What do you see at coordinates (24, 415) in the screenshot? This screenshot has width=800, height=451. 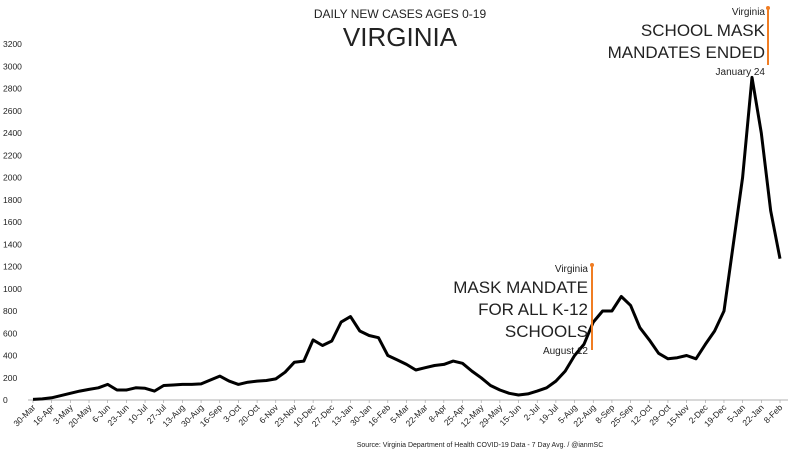 I see `x-tick-label: 30-Mar` at bounding box center [24, 415].